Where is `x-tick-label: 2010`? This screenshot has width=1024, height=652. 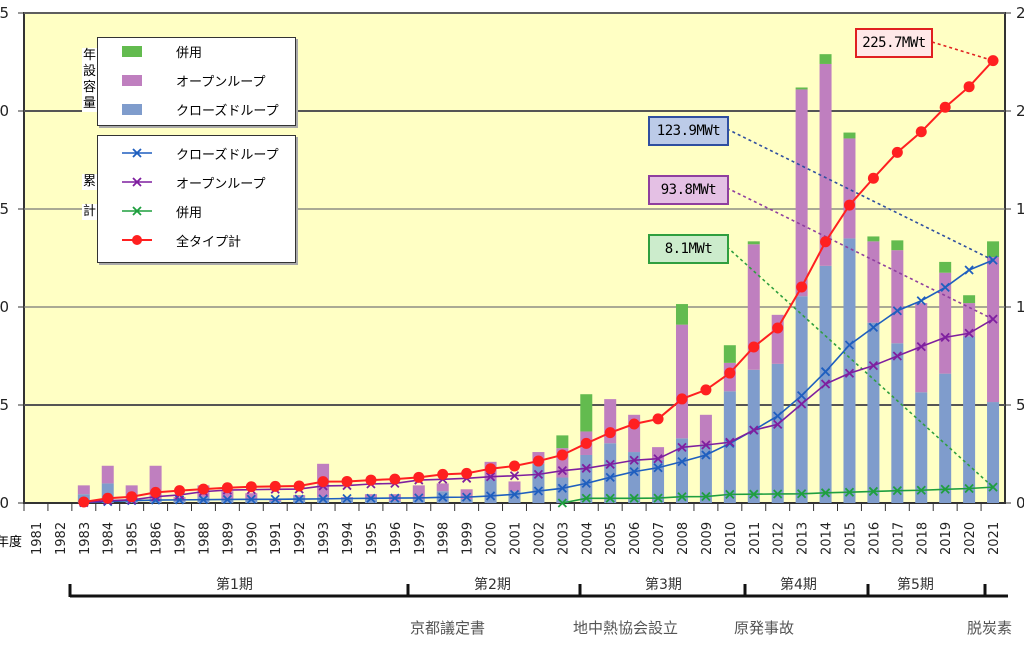
x-tick-label: 2010 is located at coordinates (731, 538).